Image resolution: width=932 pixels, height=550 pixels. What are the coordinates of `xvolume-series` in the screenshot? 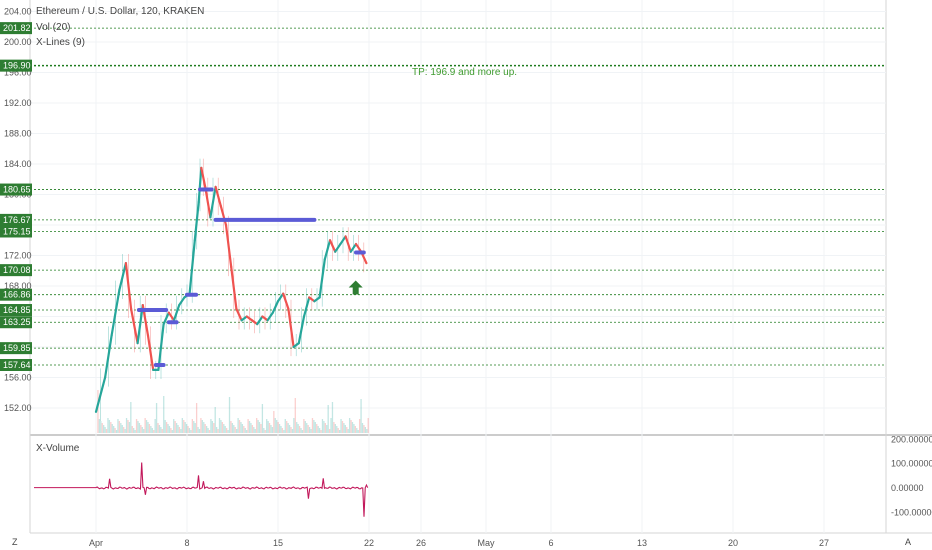 It's located at (201, 489).